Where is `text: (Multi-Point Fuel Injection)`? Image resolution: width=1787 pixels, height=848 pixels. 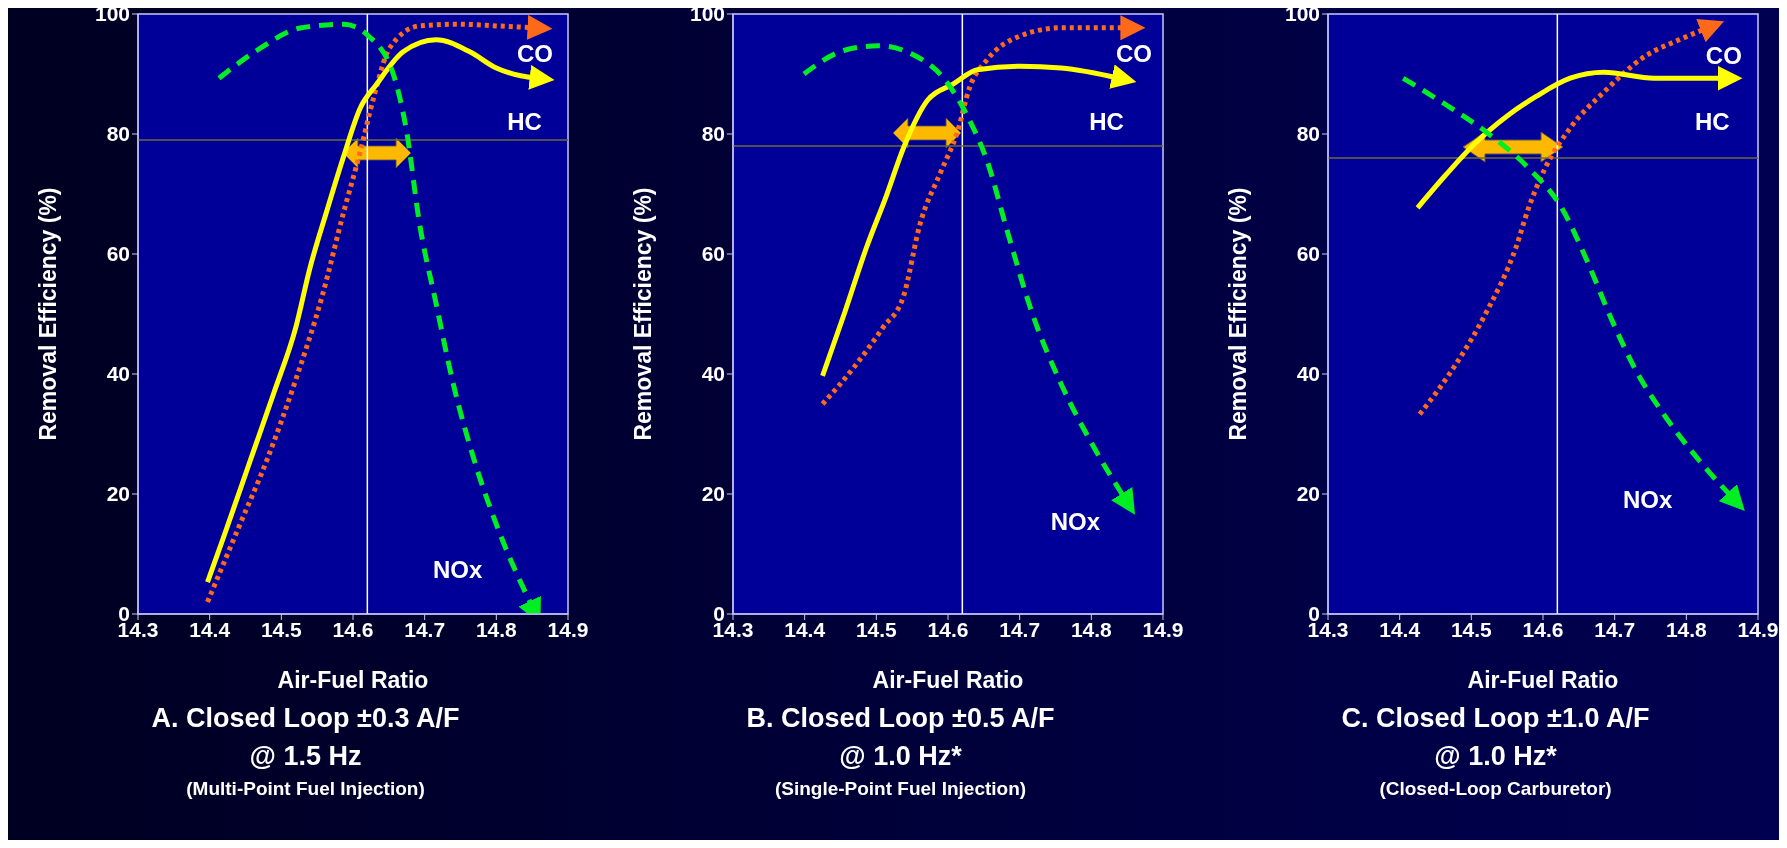
text: (Multi-Point Fuel Injection) is located at coordinates (305, 789).